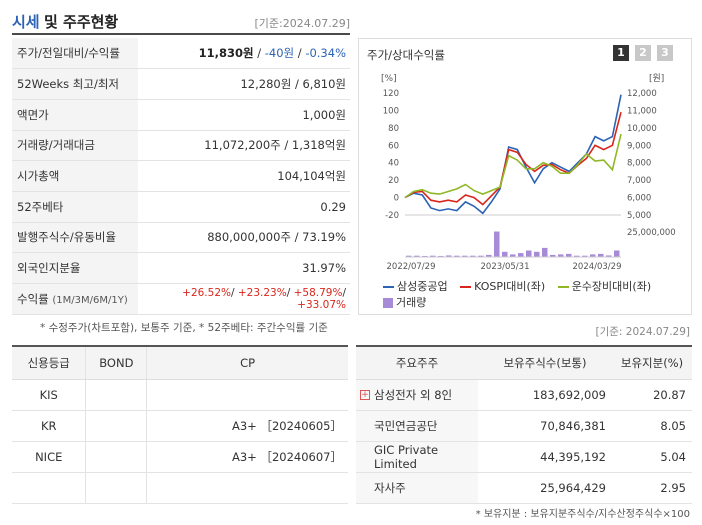 The image size is (702, 525). Describe the element at coordinates (244, 238) in the screenshot. I see `quote-value: 880,000,000주 / 73.19%` at that location.